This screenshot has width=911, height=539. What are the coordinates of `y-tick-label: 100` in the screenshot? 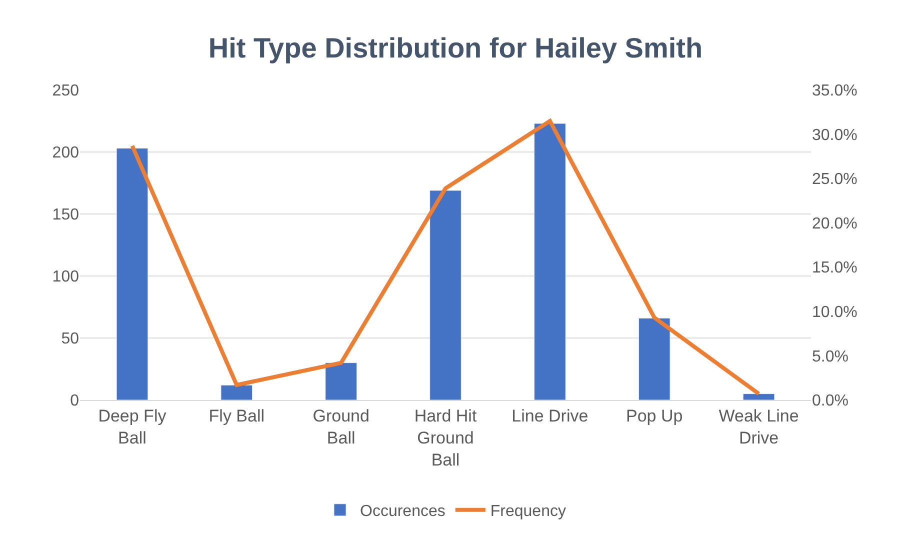 It's located at (66, 277).